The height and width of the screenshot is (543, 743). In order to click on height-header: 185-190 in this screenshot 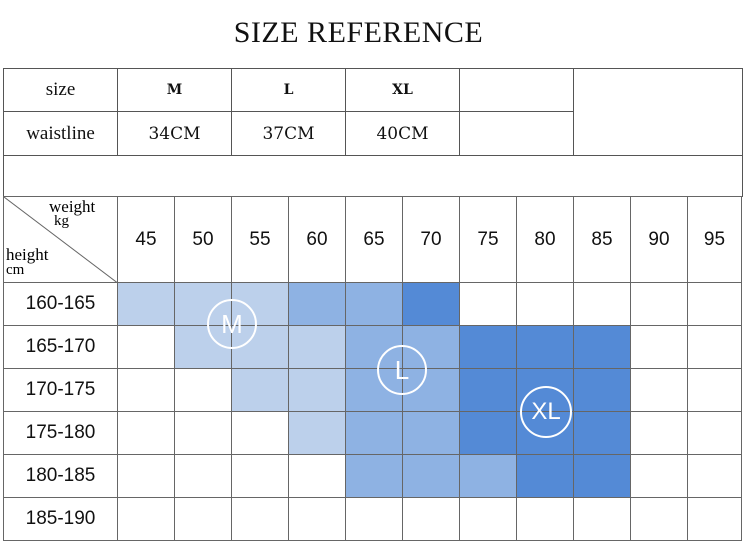, I will do `click(60, 519)`.